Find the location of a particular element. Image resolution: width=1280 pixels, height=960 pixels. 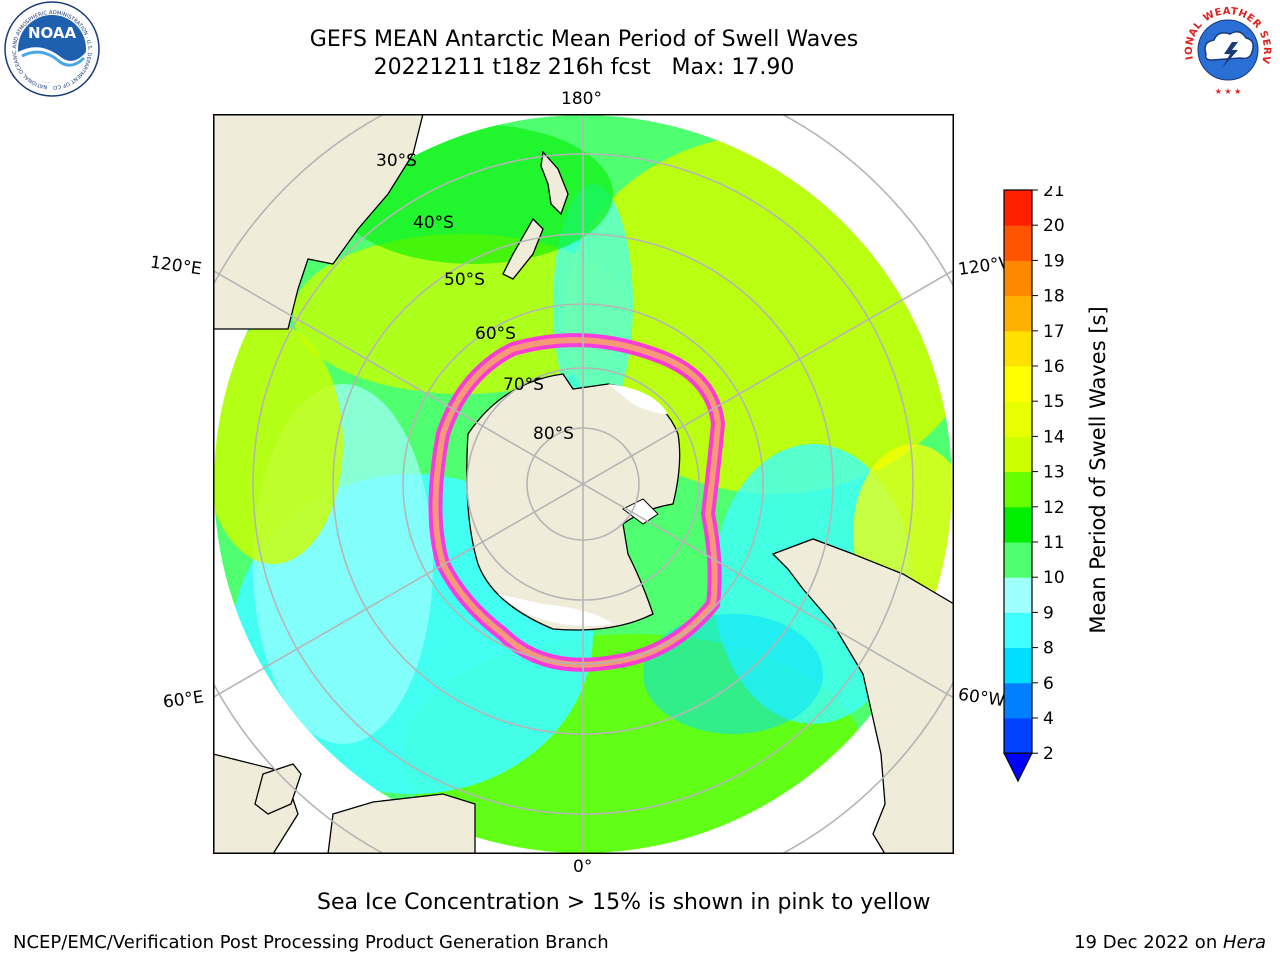

credit-date: 19 Dec 2022 on is located at coordinates (1148, 942).